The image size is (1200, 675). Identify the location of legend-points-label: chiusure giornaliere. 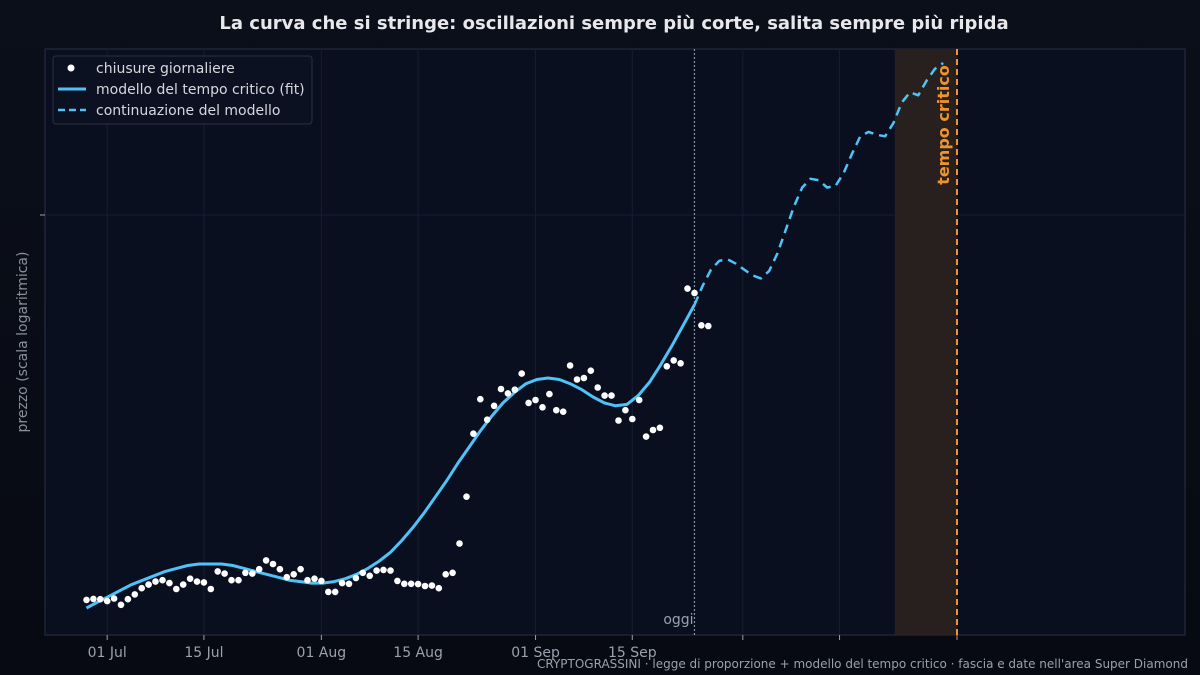
(165, 69).